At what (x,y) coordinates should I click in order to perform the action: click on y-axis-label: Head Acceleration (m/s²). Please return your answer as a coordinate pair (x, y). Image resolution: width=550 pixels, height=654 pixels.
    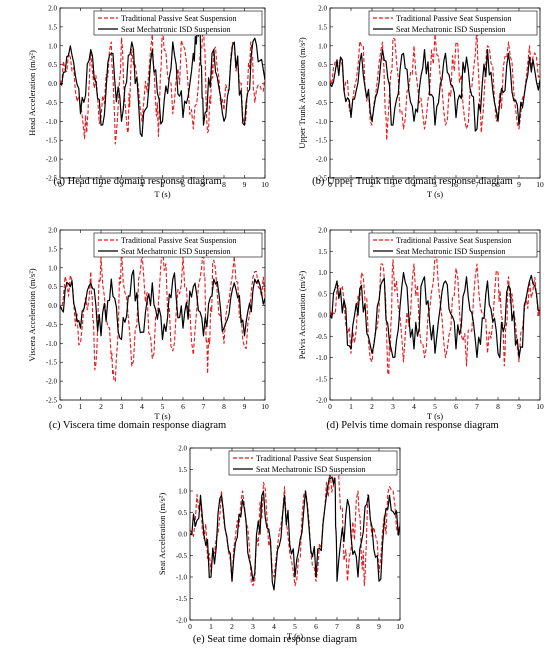
    Looking at the image, I should click on (32, 93).